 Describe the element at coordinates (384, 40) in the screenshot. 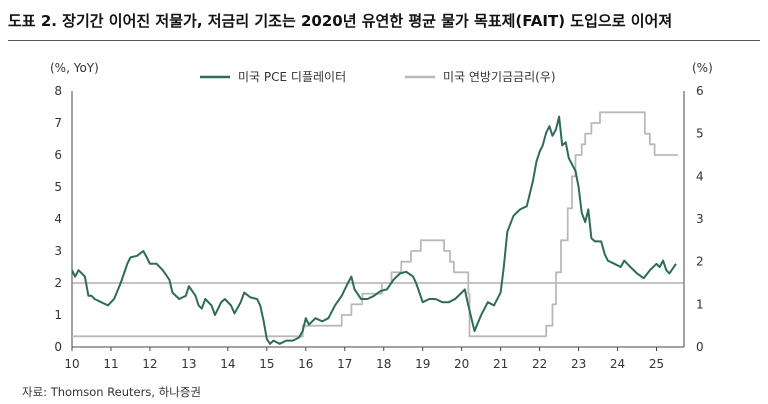

I see `title-divider` at that location.